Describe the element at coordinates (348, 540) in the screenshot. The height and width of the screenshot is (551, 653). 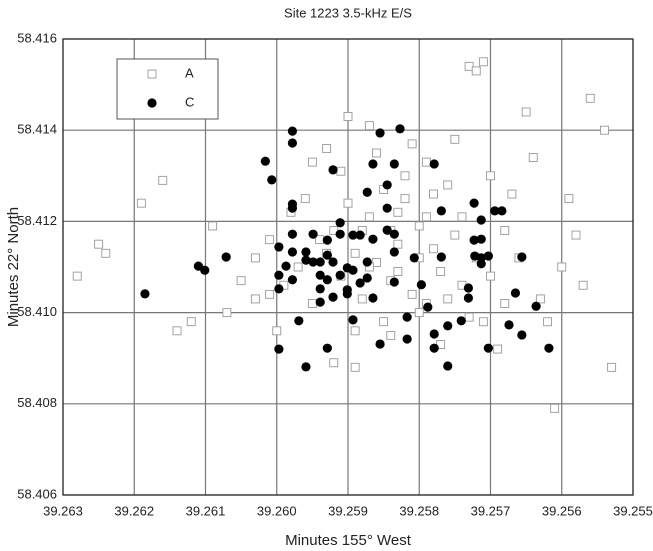
I see `x-axis-label: Minutes 155° West` at that location.